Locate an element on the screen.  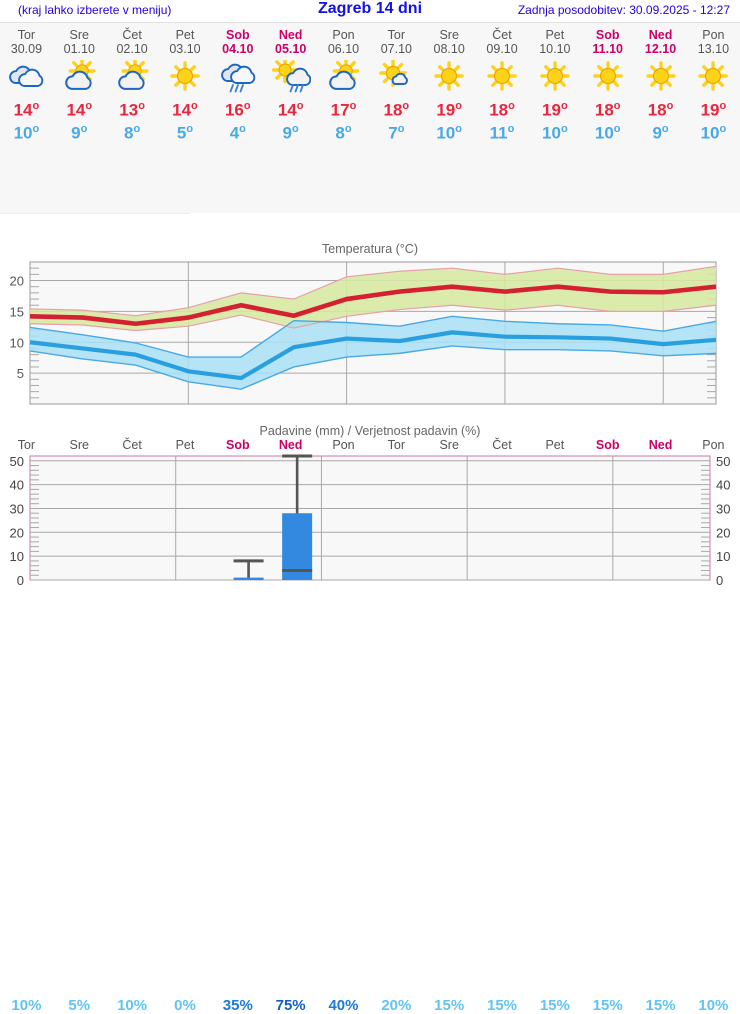
precipitation-probability-value: 35% is located at coordinates (237, 1005).